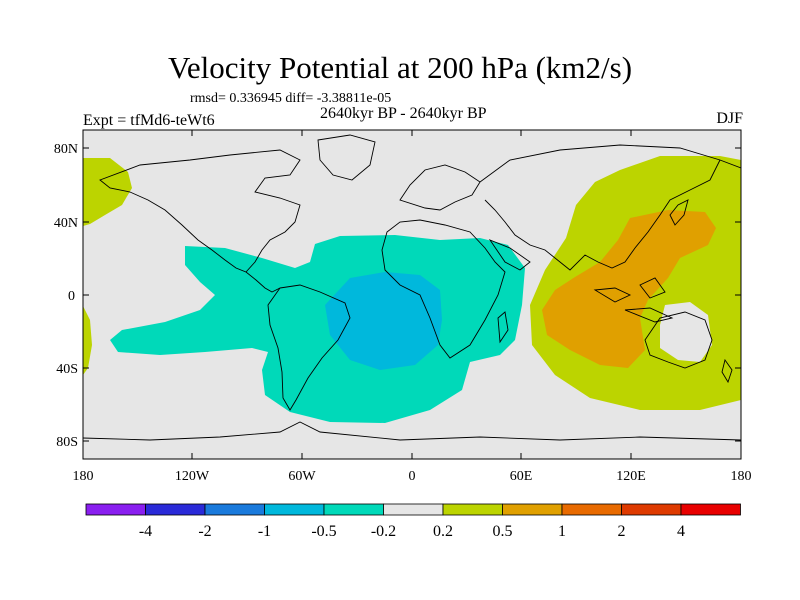 The height and width of the screenshot is (600, 800). Describe the element at coordinates (443, 289) in the screenshot. I see `coastline-africa` at that location.